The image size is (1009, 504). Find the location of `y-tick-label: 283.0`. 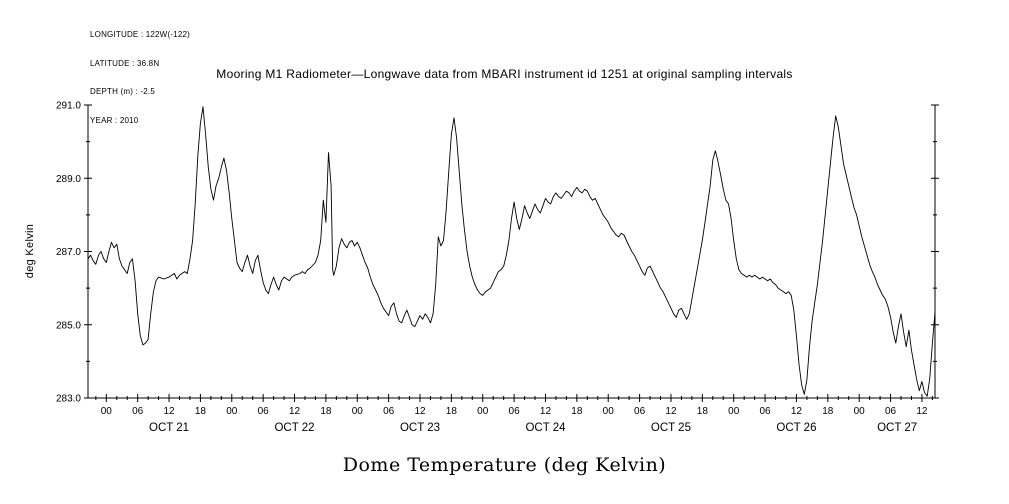

y-tick-label: 283.0 is located at coordinates (68, 399).